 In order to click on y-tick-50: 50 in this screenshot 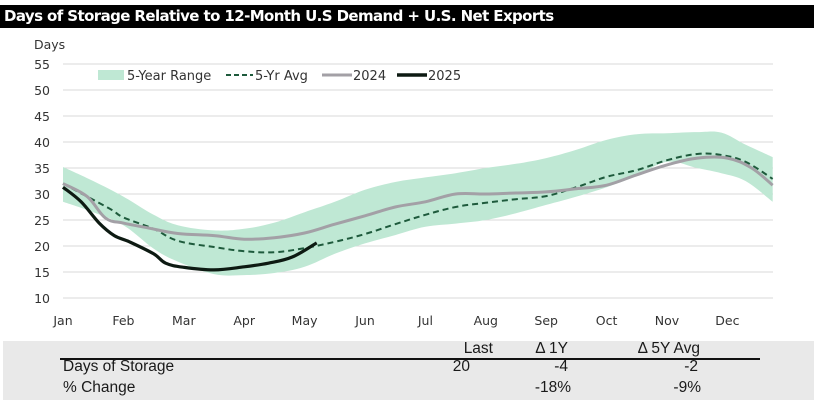, I will do `click(42, 90)`.